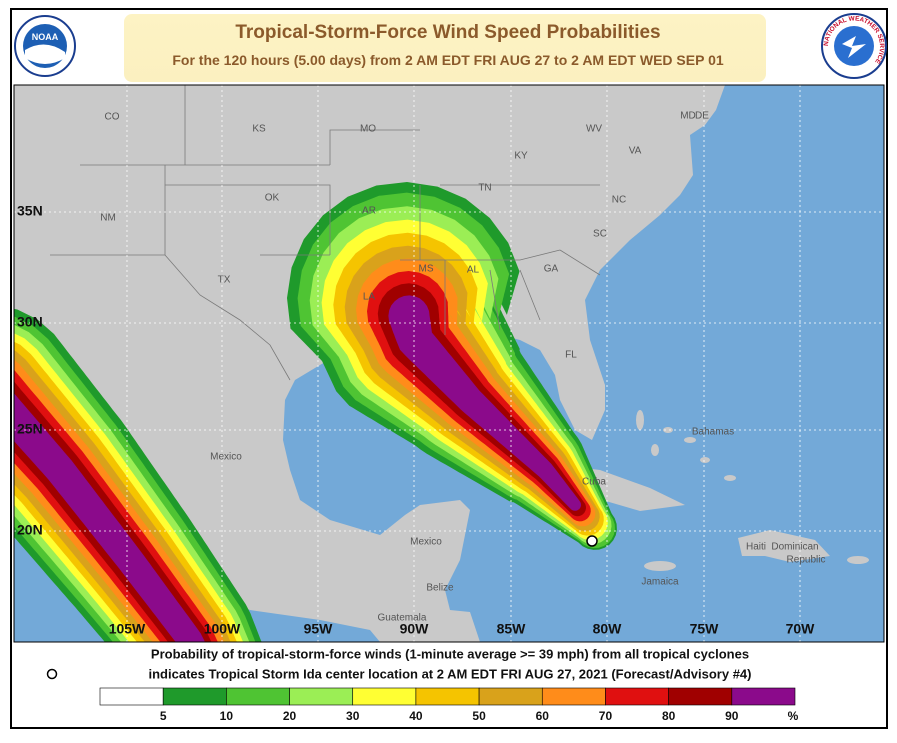 Image resolution: width=897 pixels, height=743 pixels. Describe the element at coordinates (801, 629) in the screenshot. I see `lon-label: 70W` at that location.